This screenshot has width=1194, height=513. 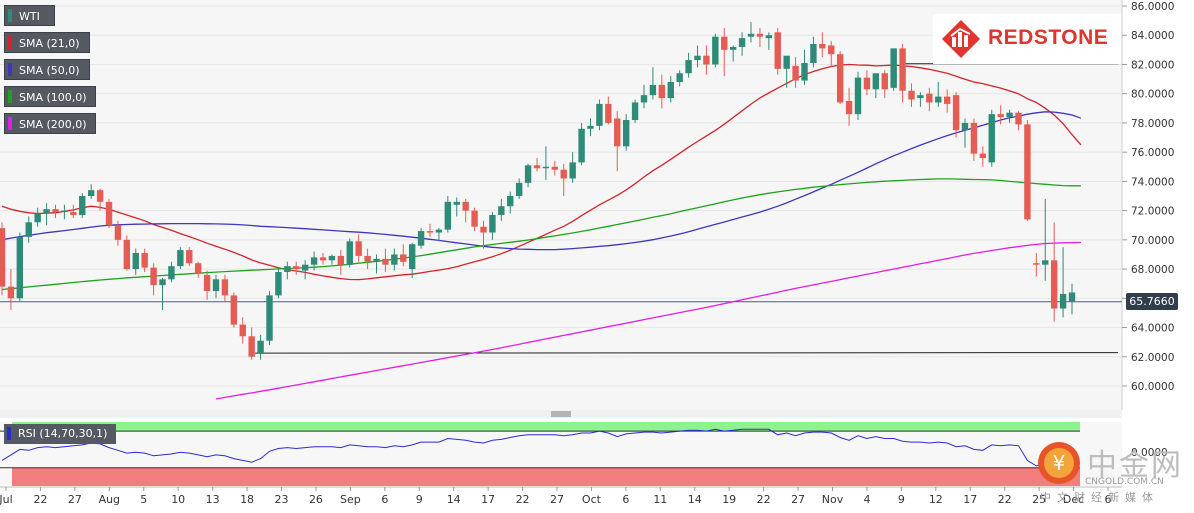 I want to click on y-tick-label: 68.0000, so click(x=1152, y=270).